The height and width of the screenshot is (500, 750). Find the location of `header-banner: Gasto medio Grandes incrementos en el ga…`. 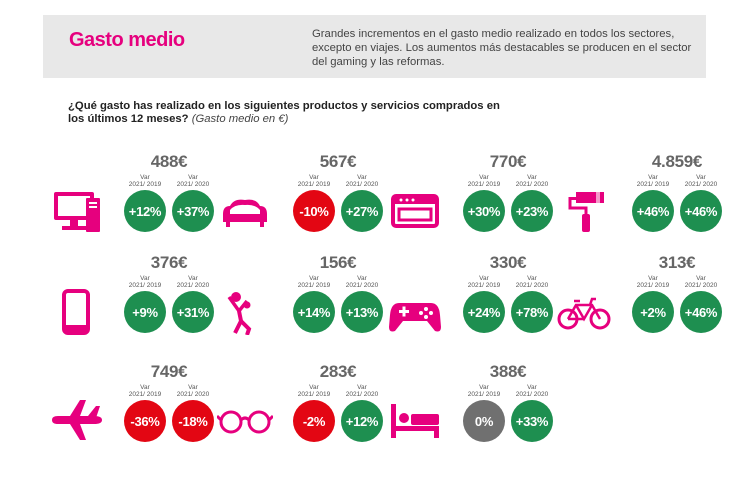

header-banner: Gasto medio Grandes incrementos en el ga… is located at coordinates (374, 46).